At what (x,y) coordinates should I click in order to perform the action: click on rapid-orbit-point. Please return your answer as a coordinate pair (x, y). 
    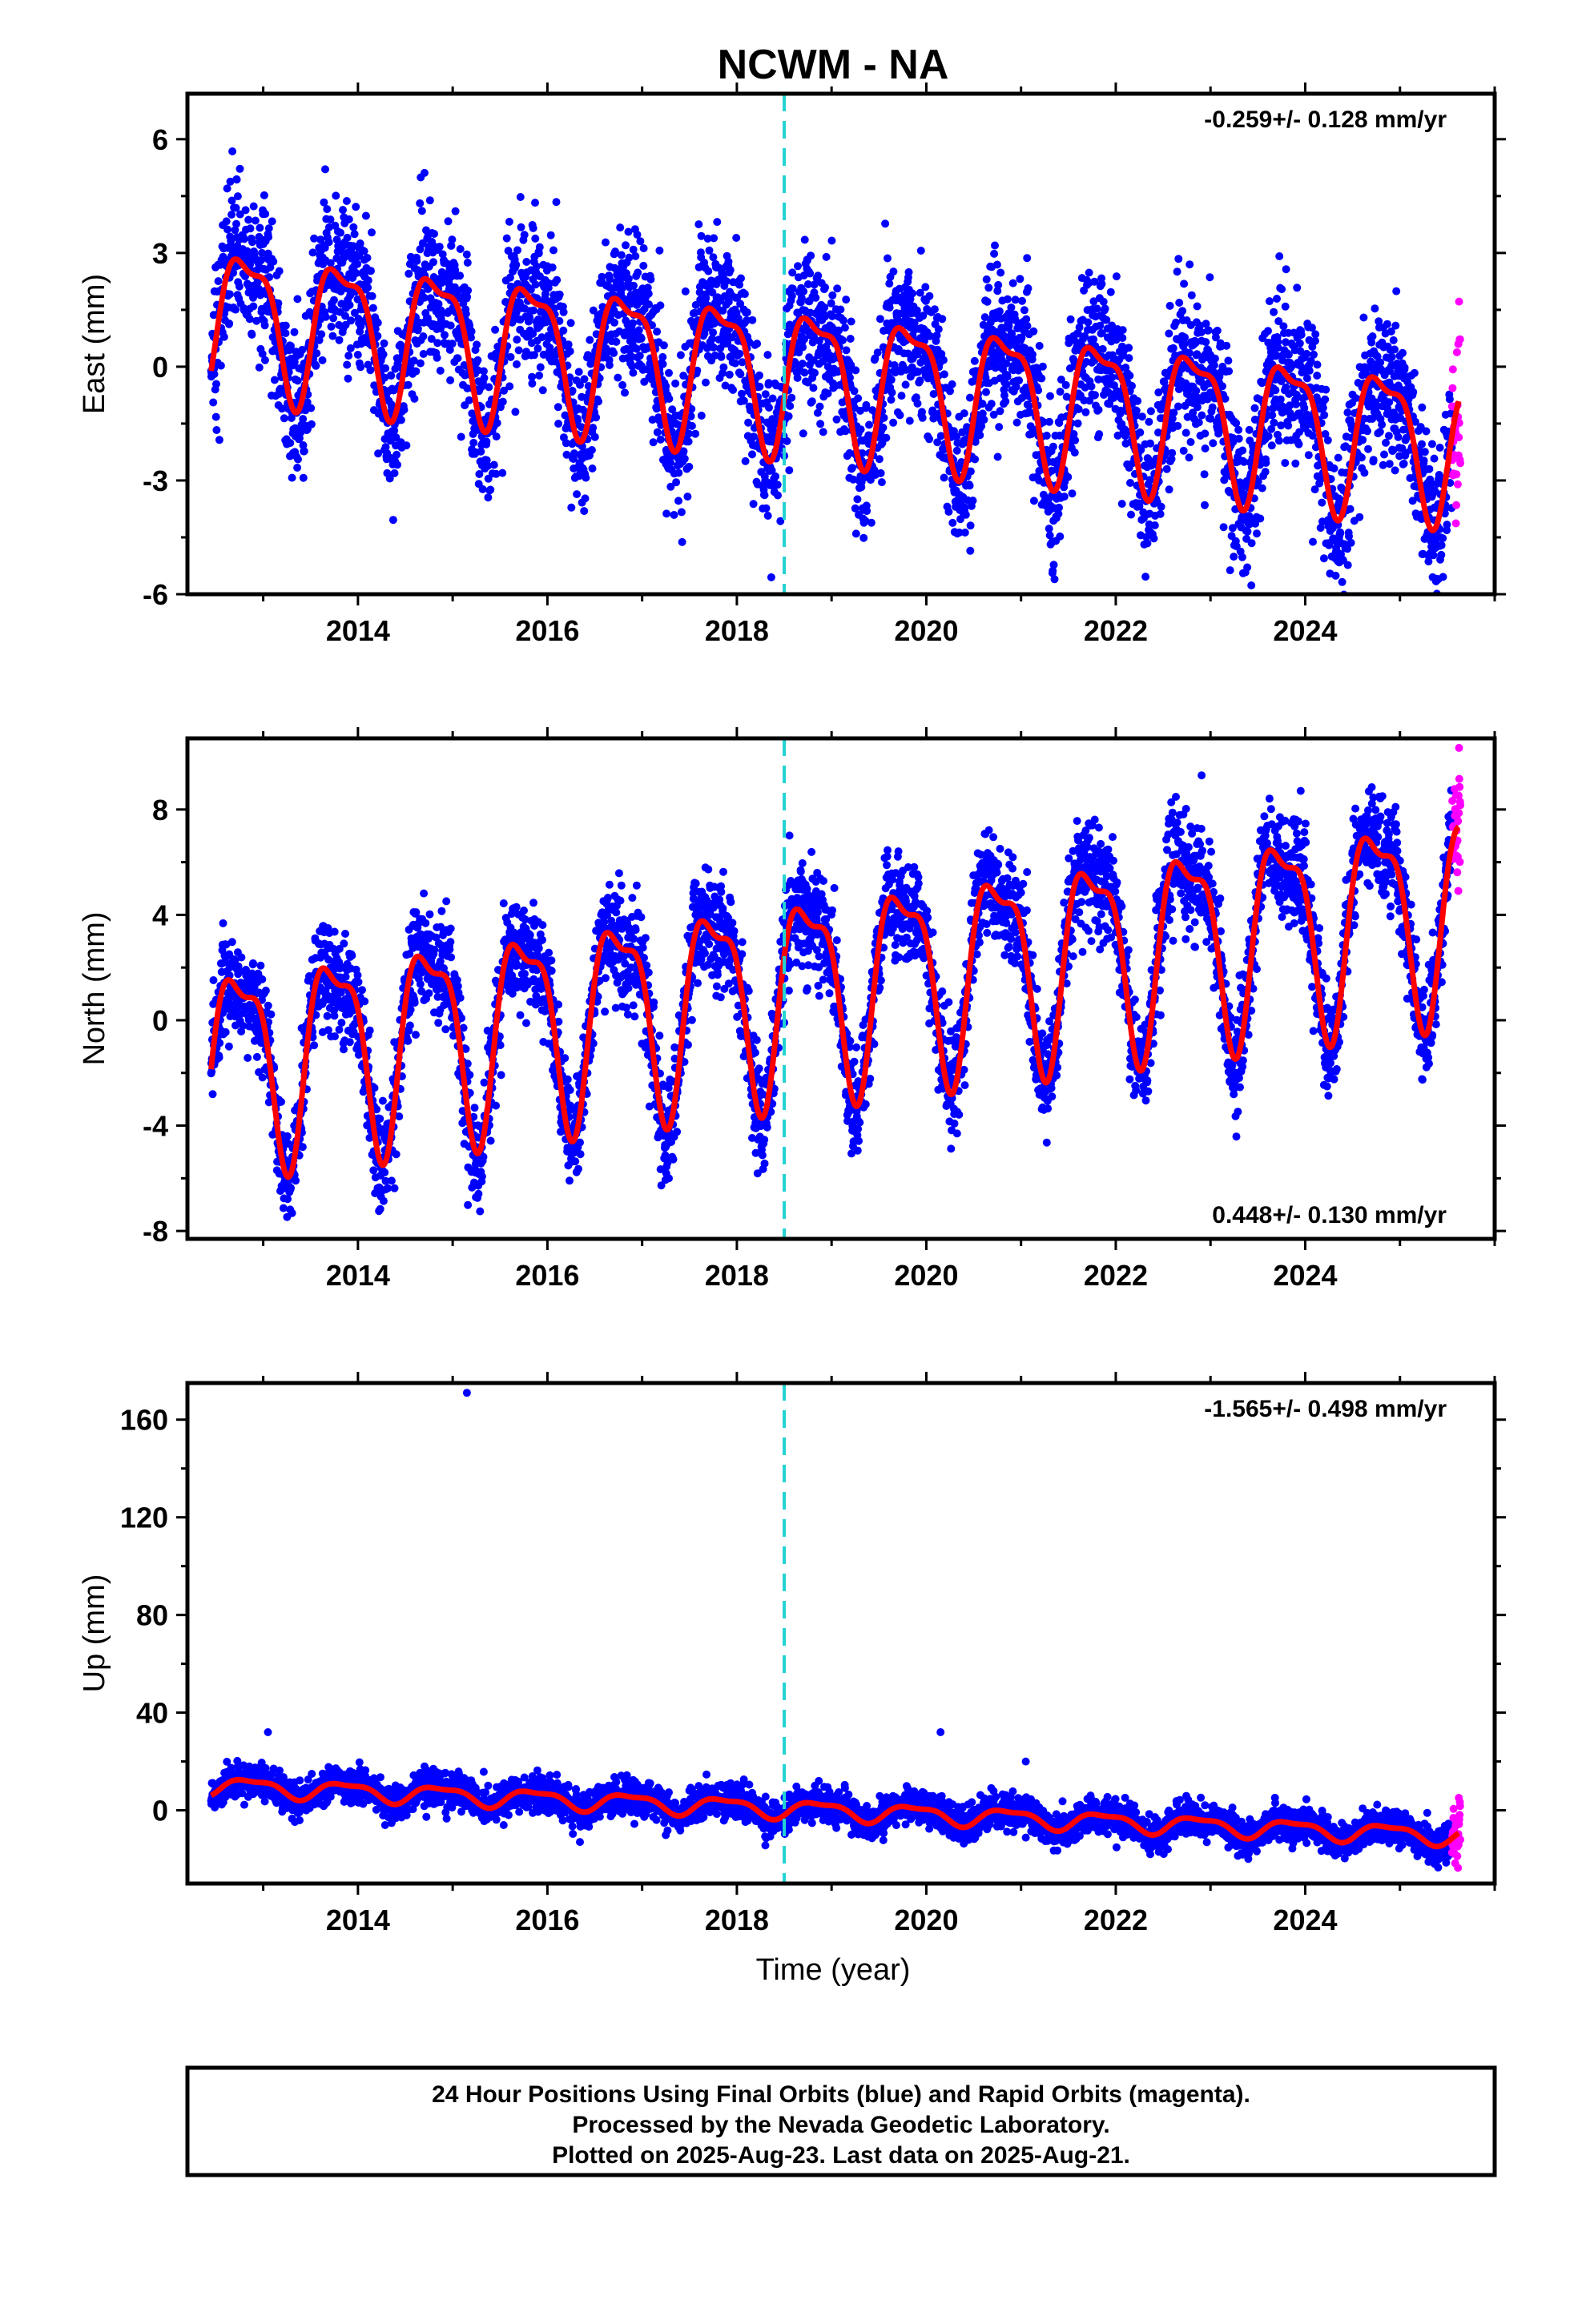
    Looking at the image, I should click on (1460, 464).